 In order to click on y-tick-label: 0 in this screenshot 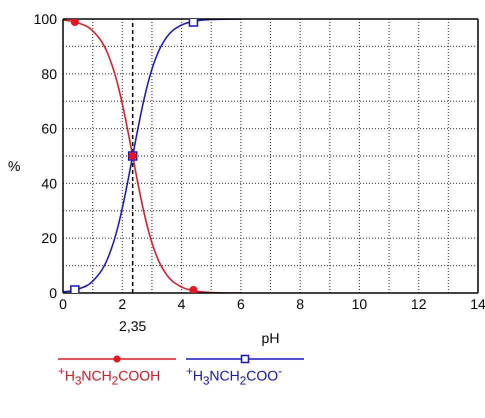, I will do `click(53, 292)`.